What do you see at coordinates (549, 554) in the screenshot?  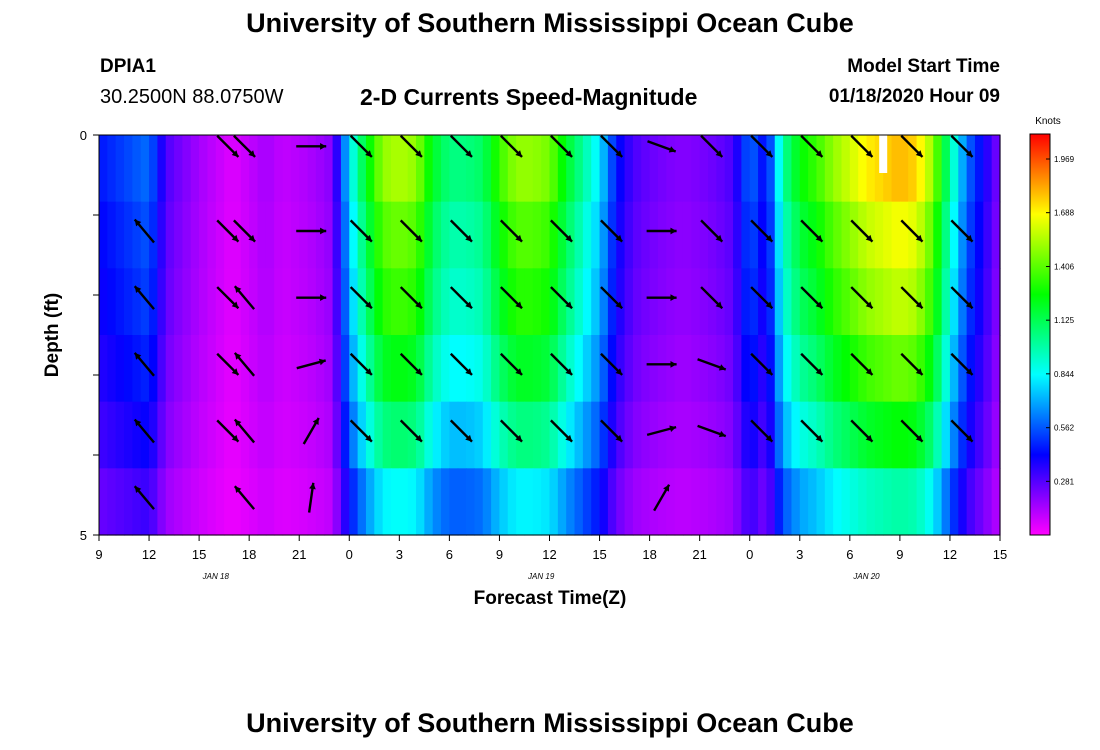 I see `x-tick-label: 12` at bounding box center [549, 554].